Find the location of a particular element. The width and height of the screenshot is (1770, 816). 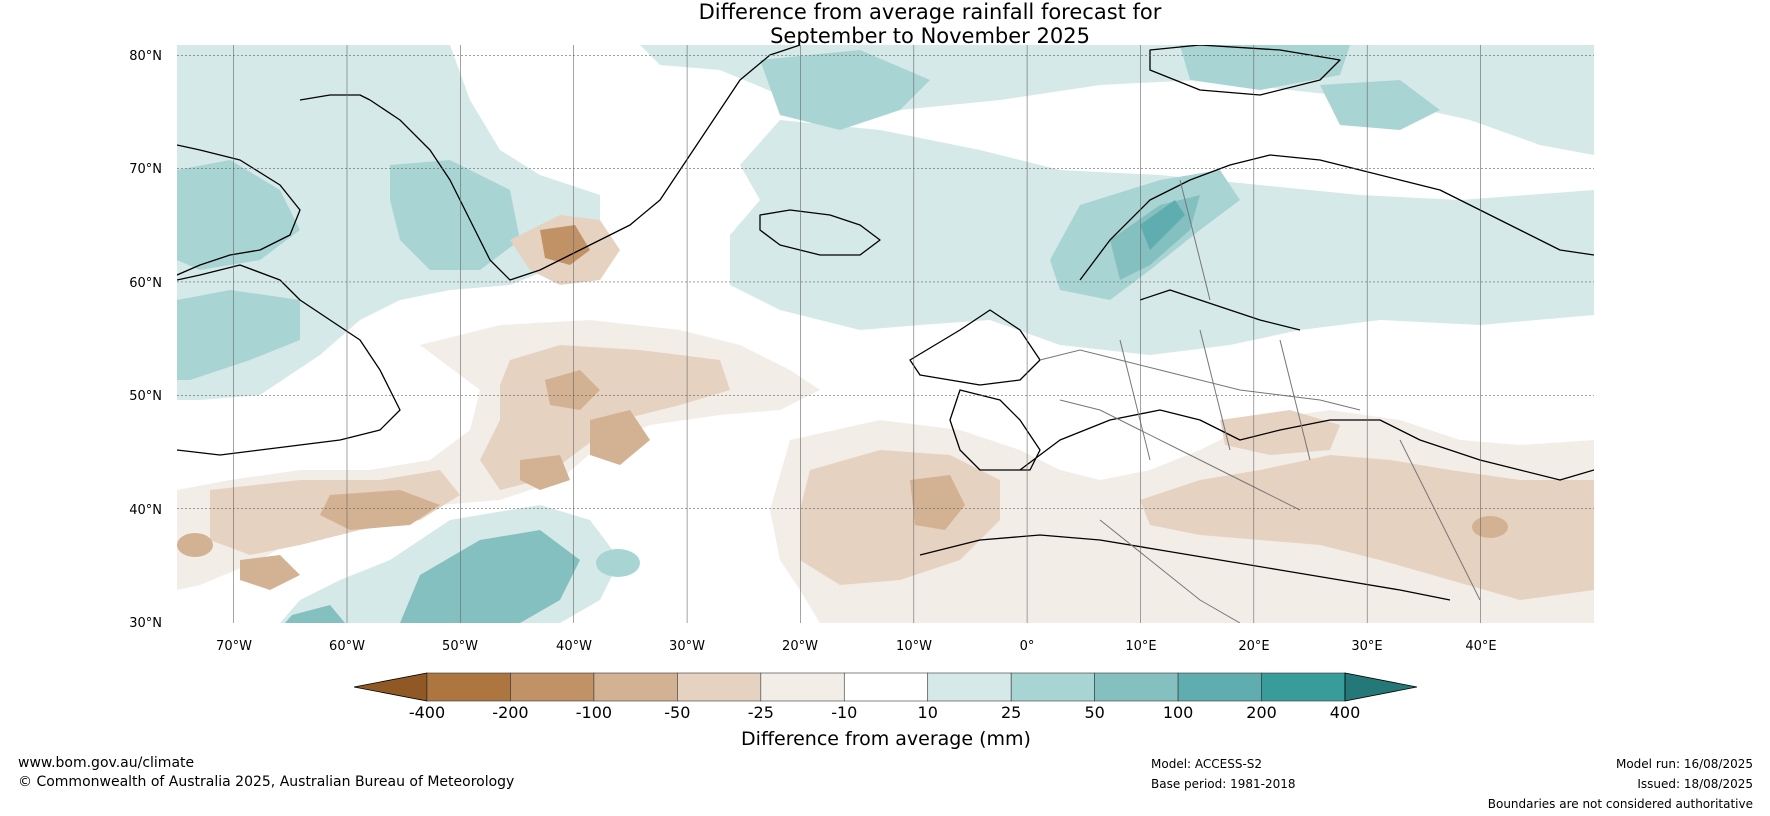

colorbar-tick-label: -200 is located at coordinates (510, 712).